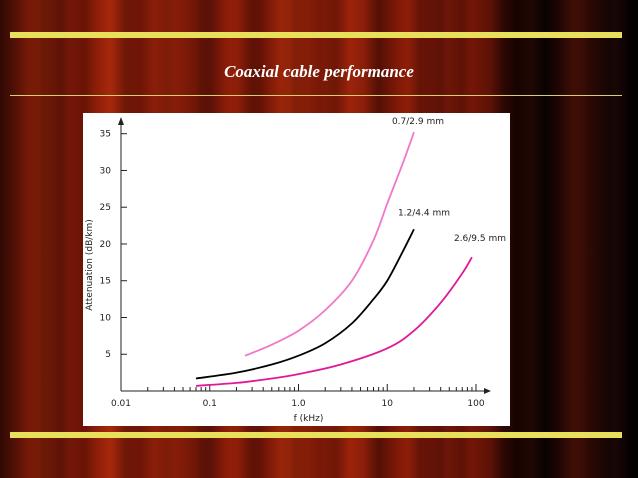 Image resolution: width=638 pixels, height=478 pixels. I want to click on x-axis-title: f (kHz), so click(309, 419).